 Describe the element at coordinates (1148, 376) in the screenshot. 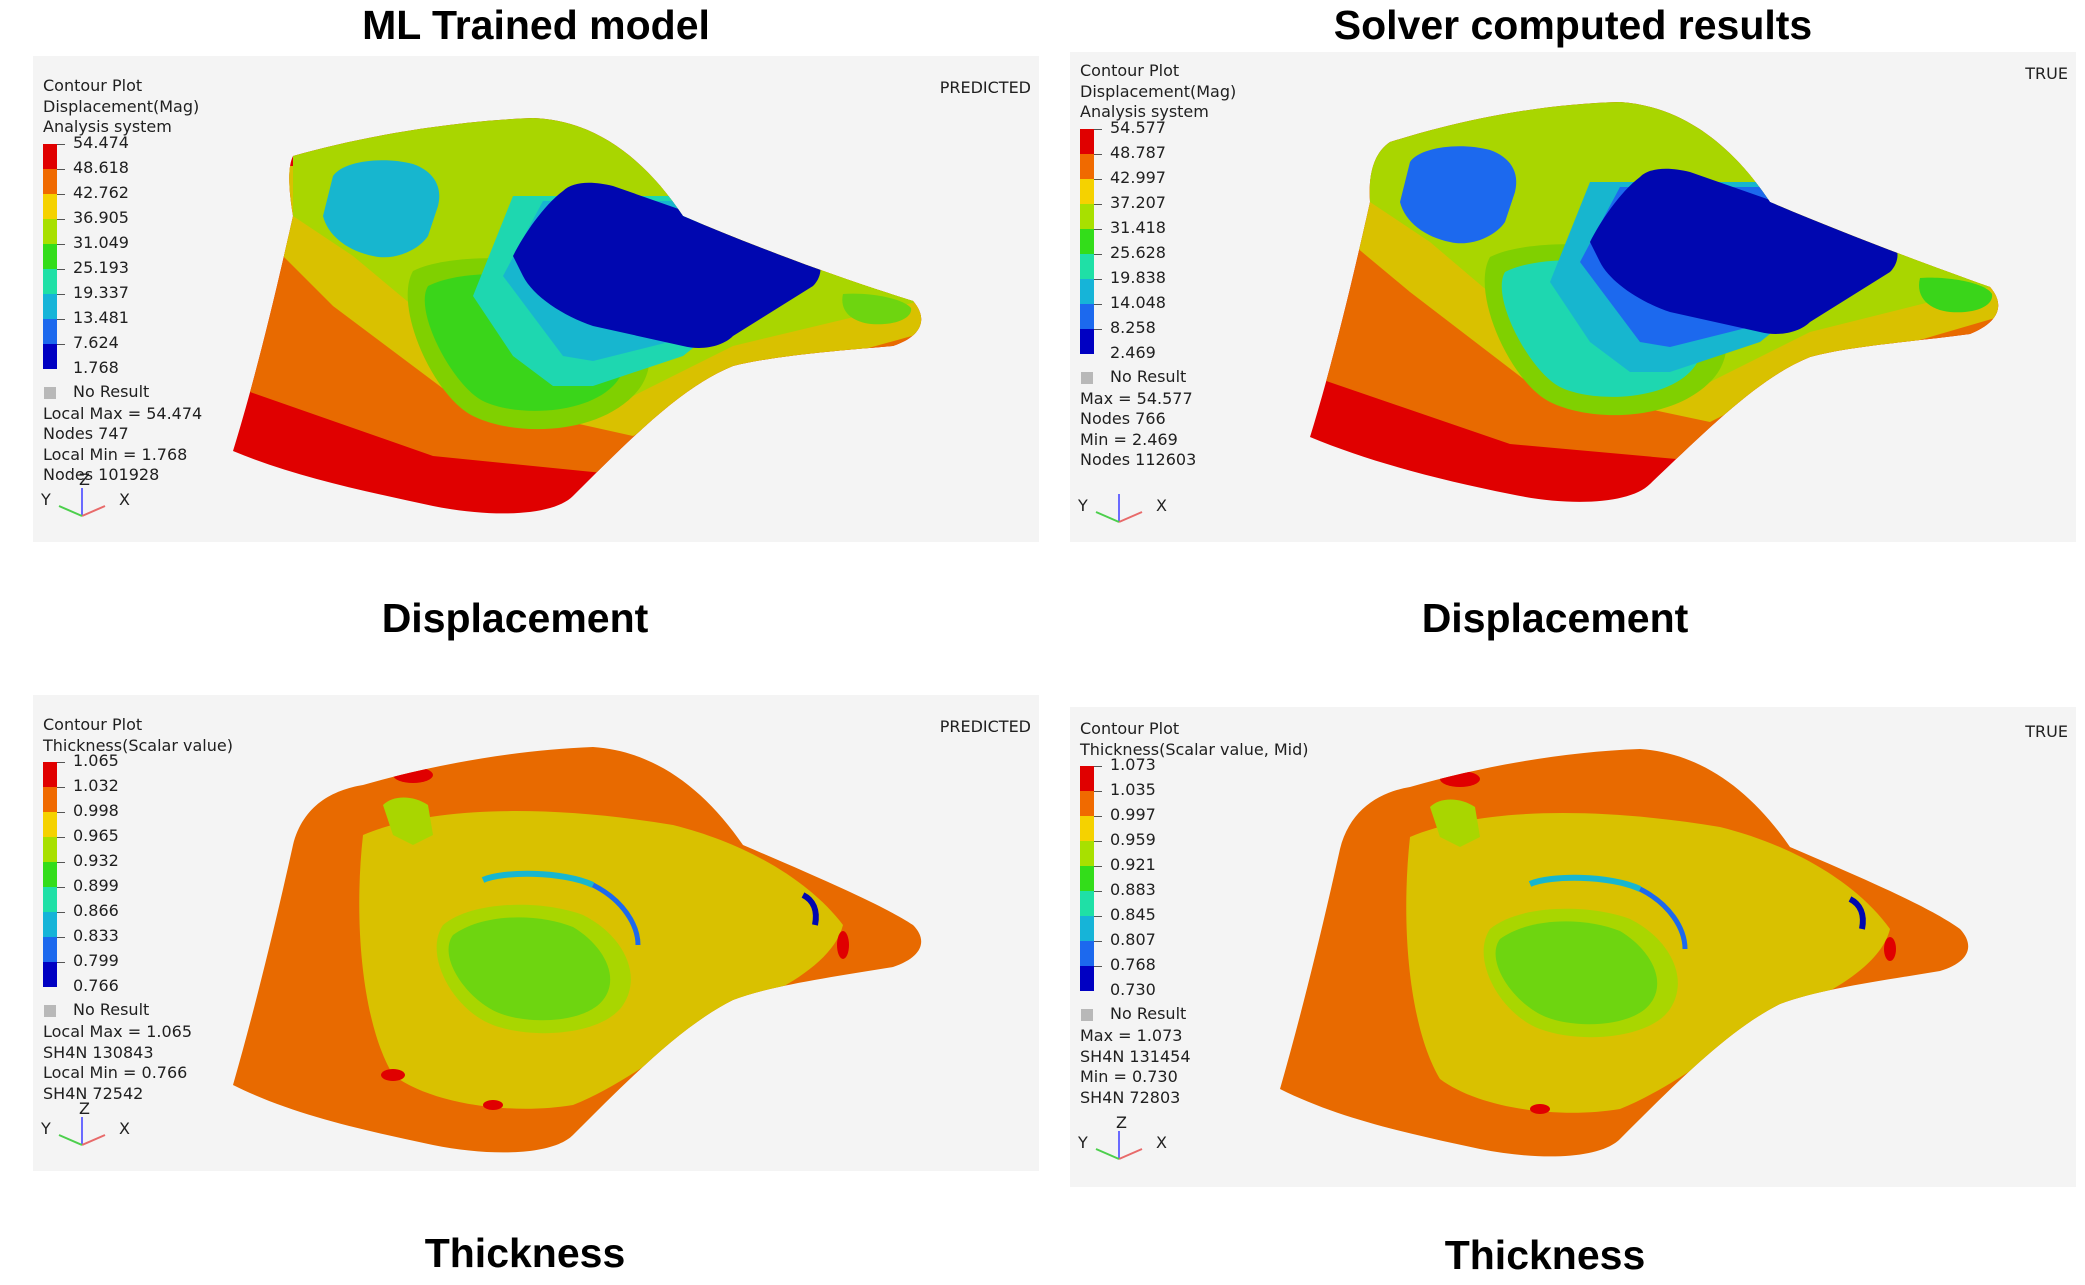

I see `no-result-label: No Result` at that location.